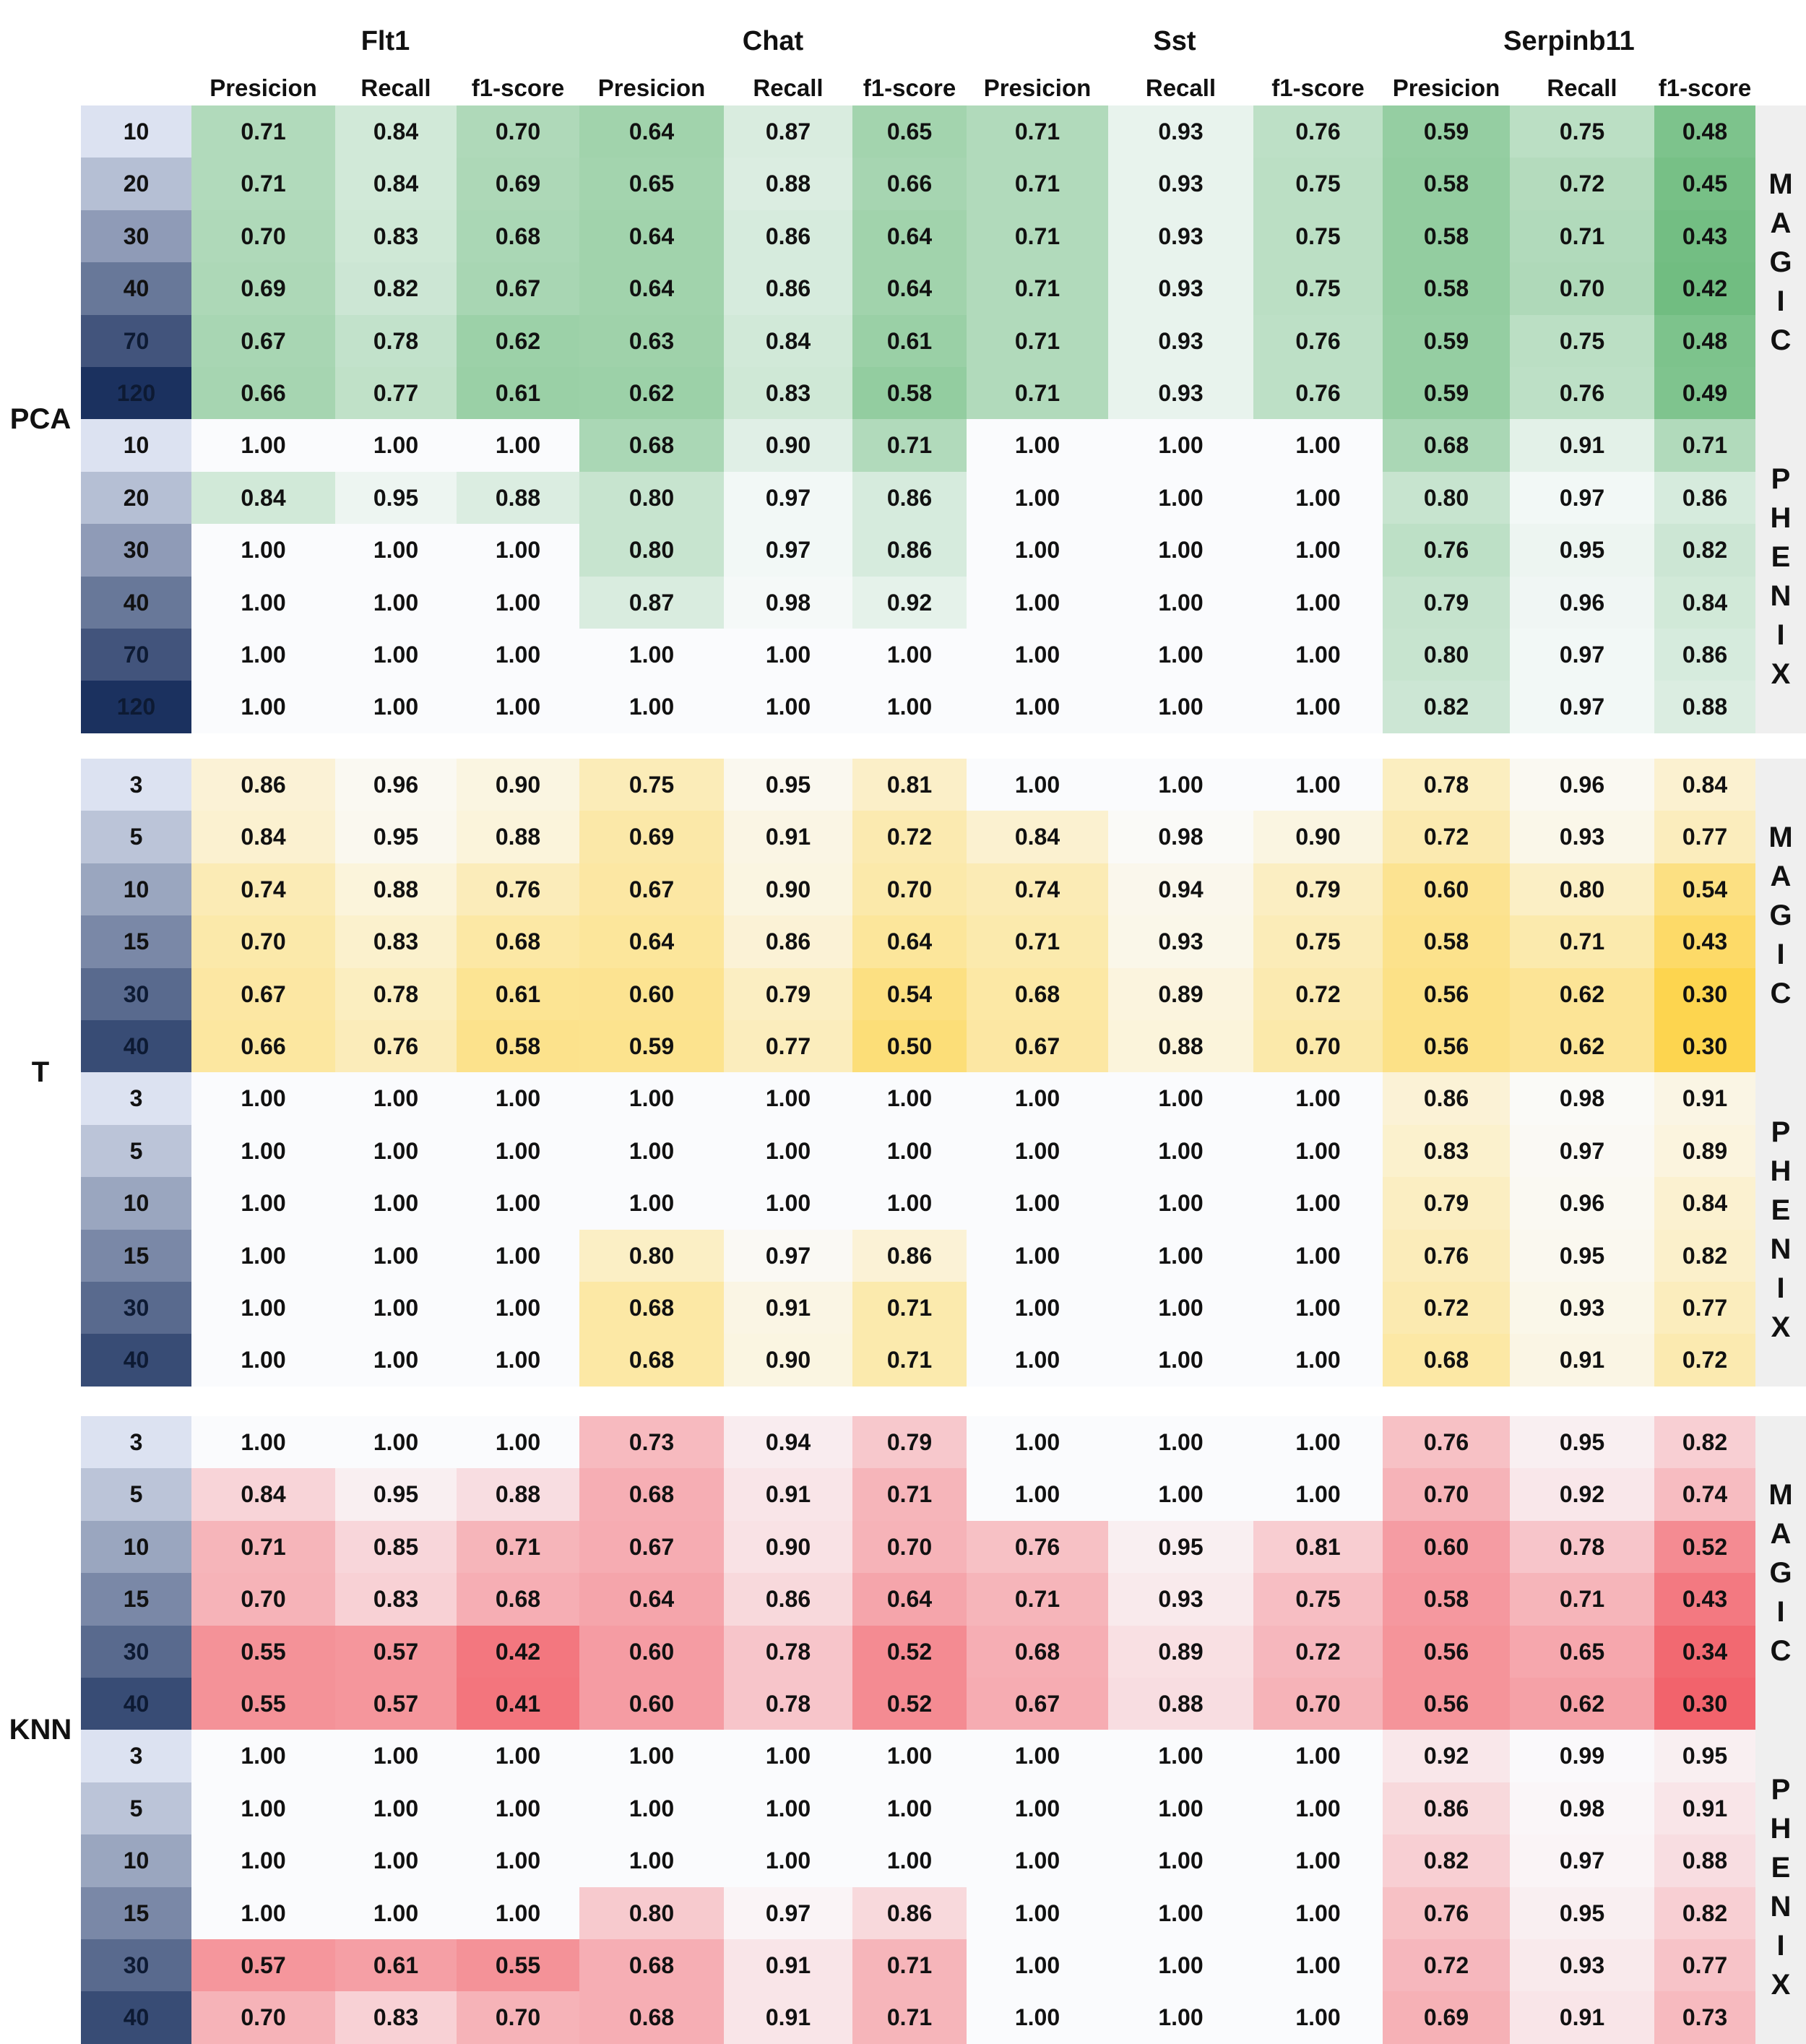 This screenshot has width=1806, height=2044. What do you see at coordinates (1446, 340) in the screenshot?
I see `heatmap-cell: 0.59` at bounding box center [1446, 340].